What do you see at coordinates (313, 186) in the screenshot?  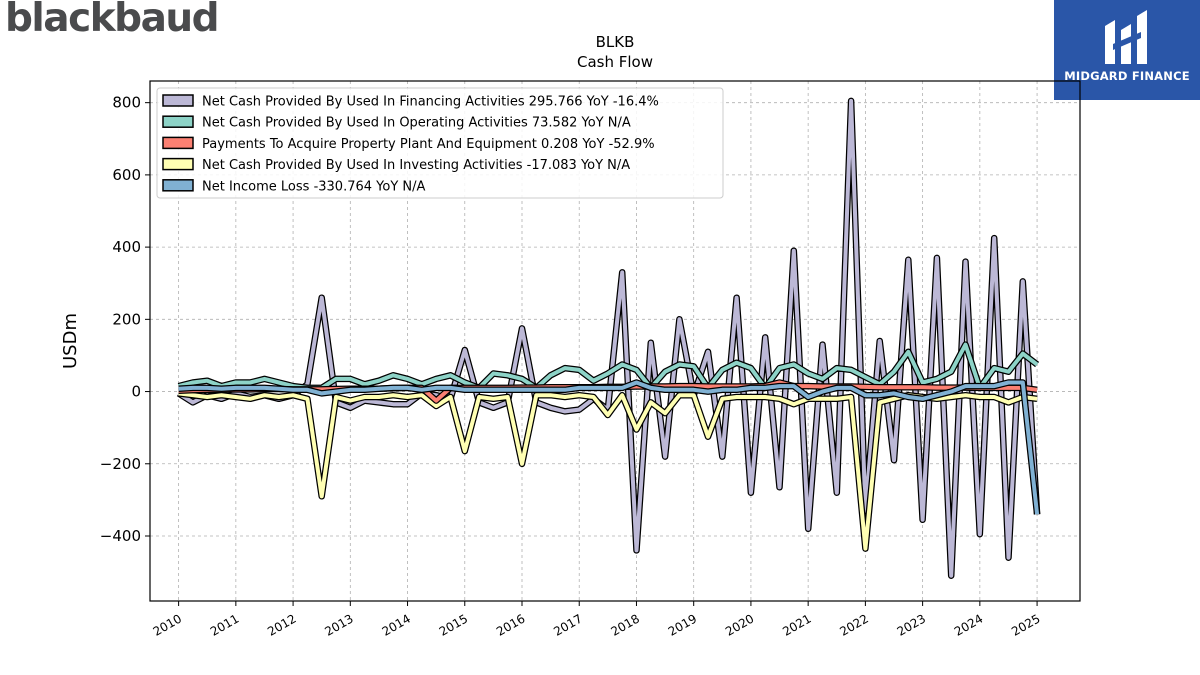 I see `legend-entry-4: Net Income Loss -330.764 YoY N/A` at bounding box center [313, 186].